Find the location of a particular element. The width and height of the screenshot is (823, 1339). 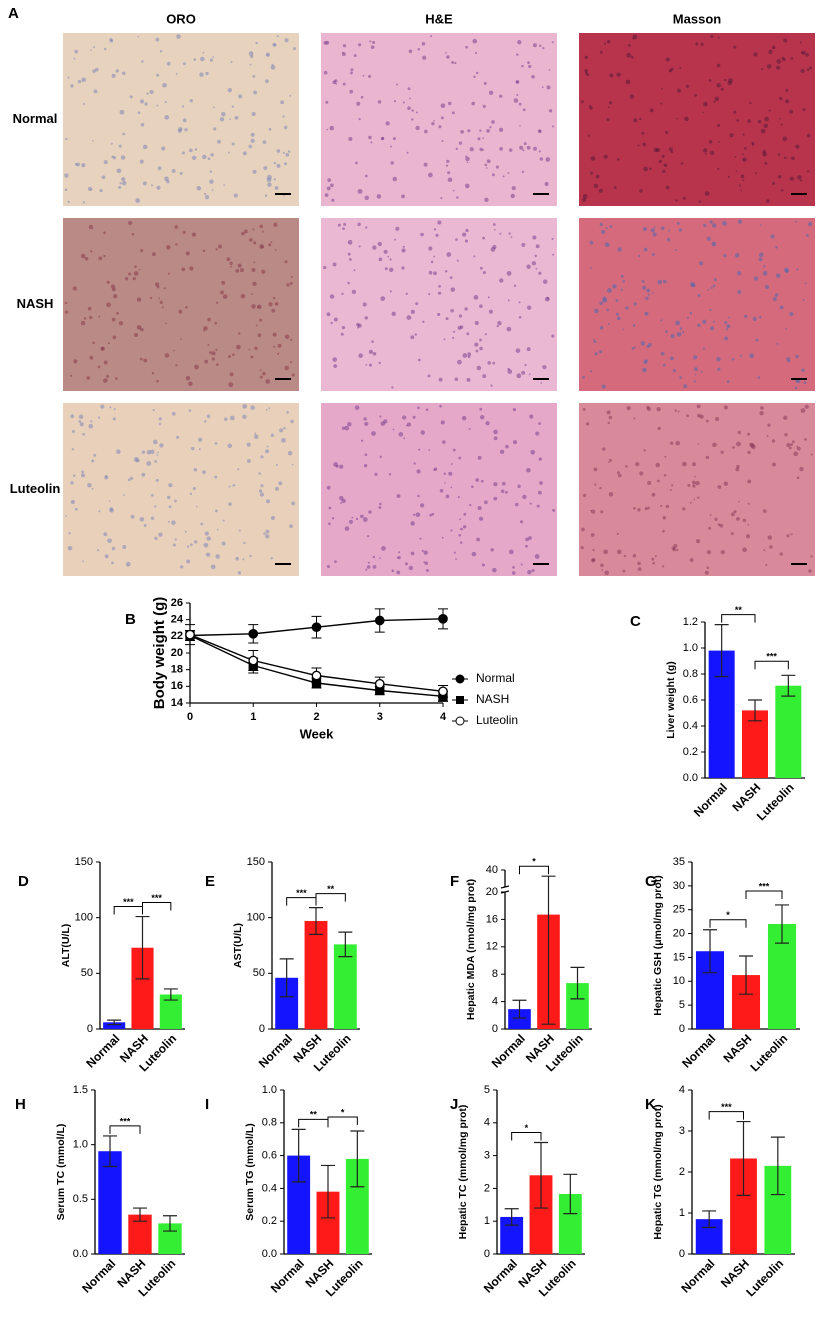

y-axis-label: Hepatic GSH (μmol/mg prot) is located at coordinates (658, 945).